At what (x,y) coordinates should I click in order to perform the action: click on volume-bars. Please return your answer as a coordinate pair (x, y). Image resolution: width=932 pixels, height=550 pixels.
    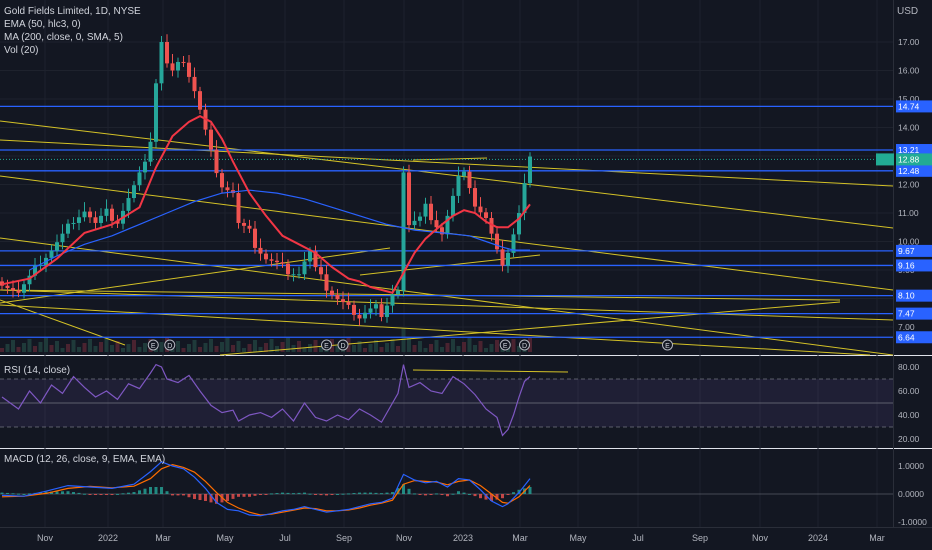
    Looking at the image, I should click on (266, 340).